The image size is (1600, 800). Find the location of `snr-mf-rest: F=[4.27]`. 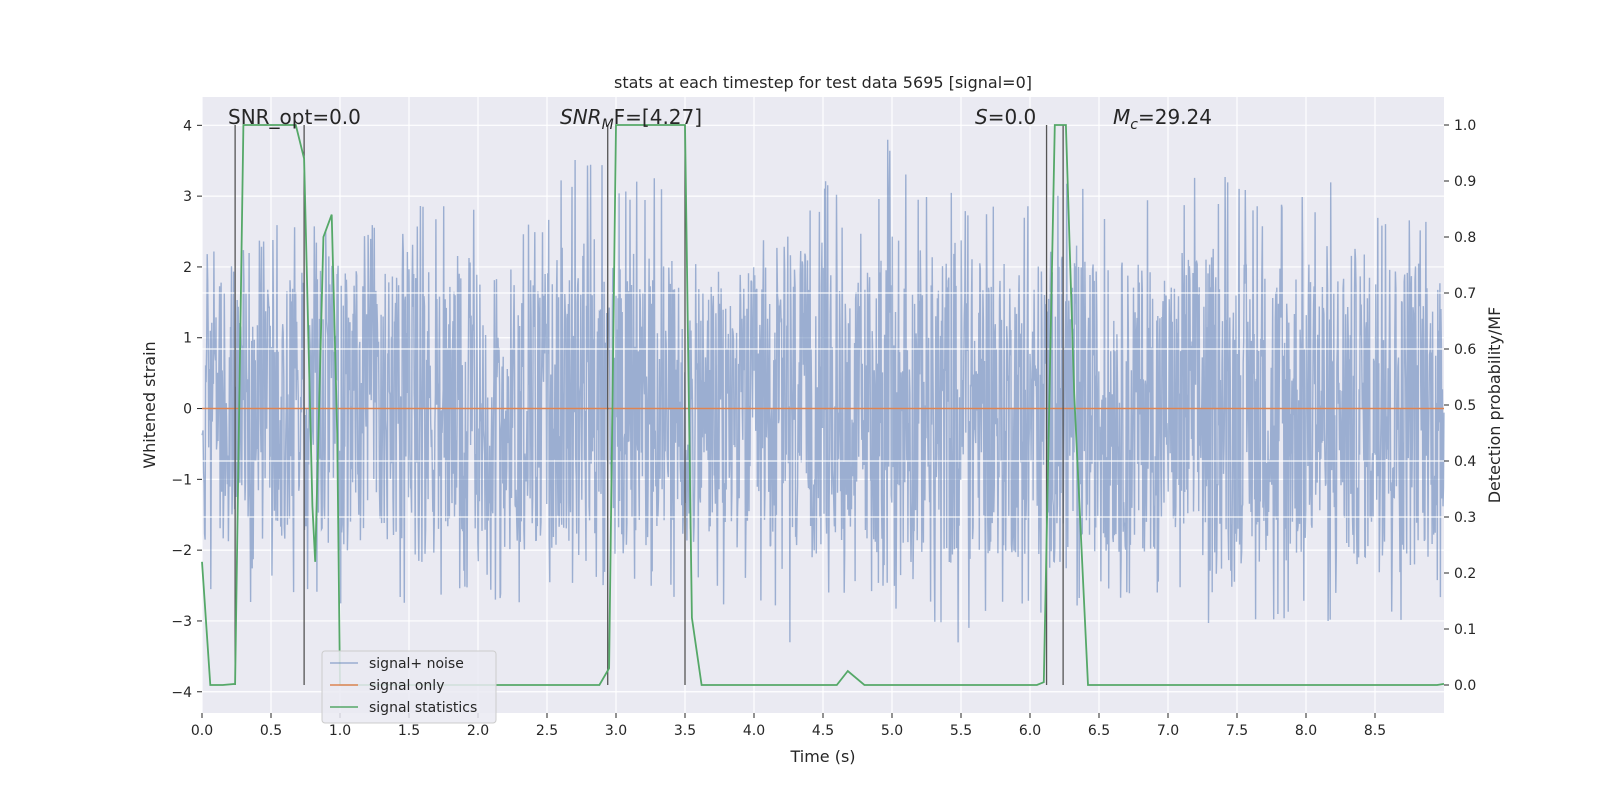

snr-mf-rest: F=[4.27] is located at coordinates (658, 117).